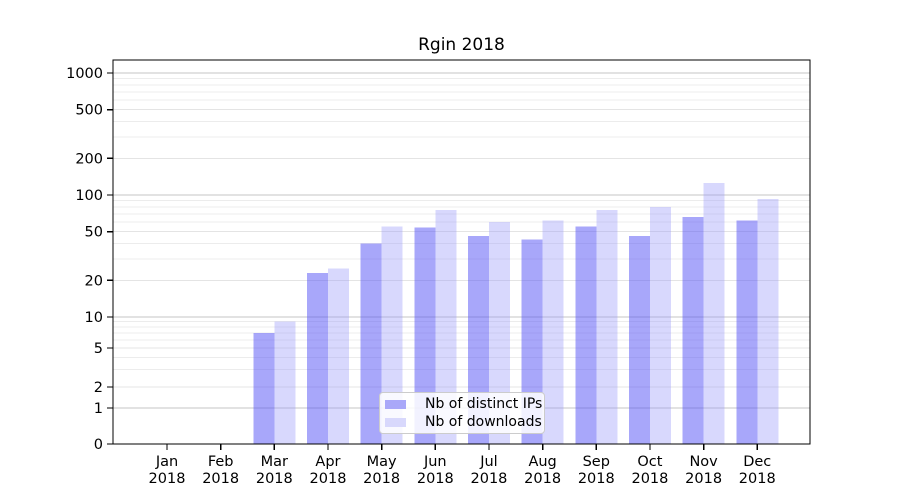 This screenshot has height=500, width=900. What do you see at coordinates (327, 462) in the screenshot?
I see `x-tick-label-month: Apr` at bounding box center [327, 462].